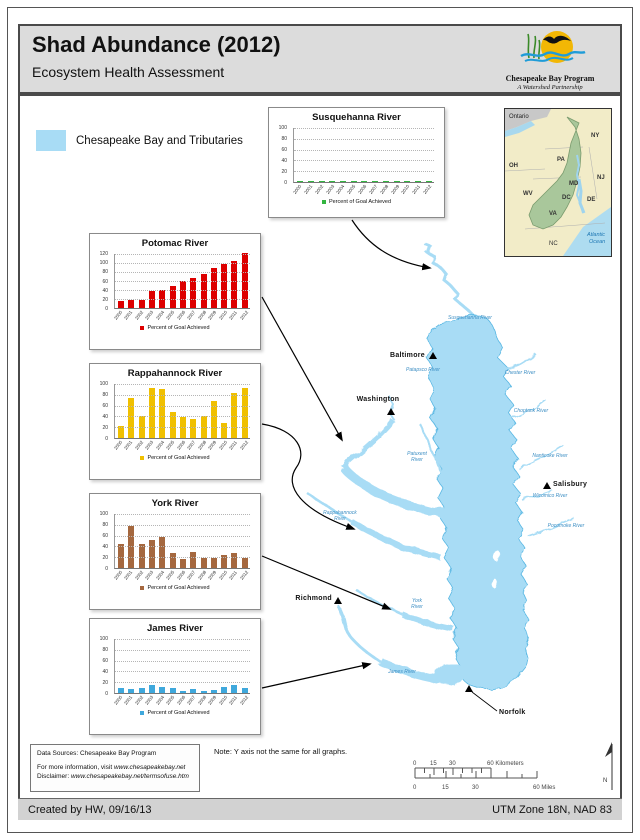  I want to click on bay-legend-swatch, so click(51, 140).